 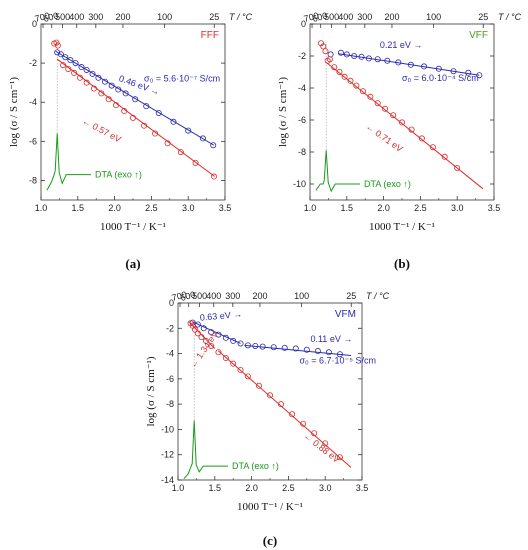 What do you see at coordinates (179, 296) in the screenshot?
I see `top-tick-label: 700` at bounding box center [179, 296].